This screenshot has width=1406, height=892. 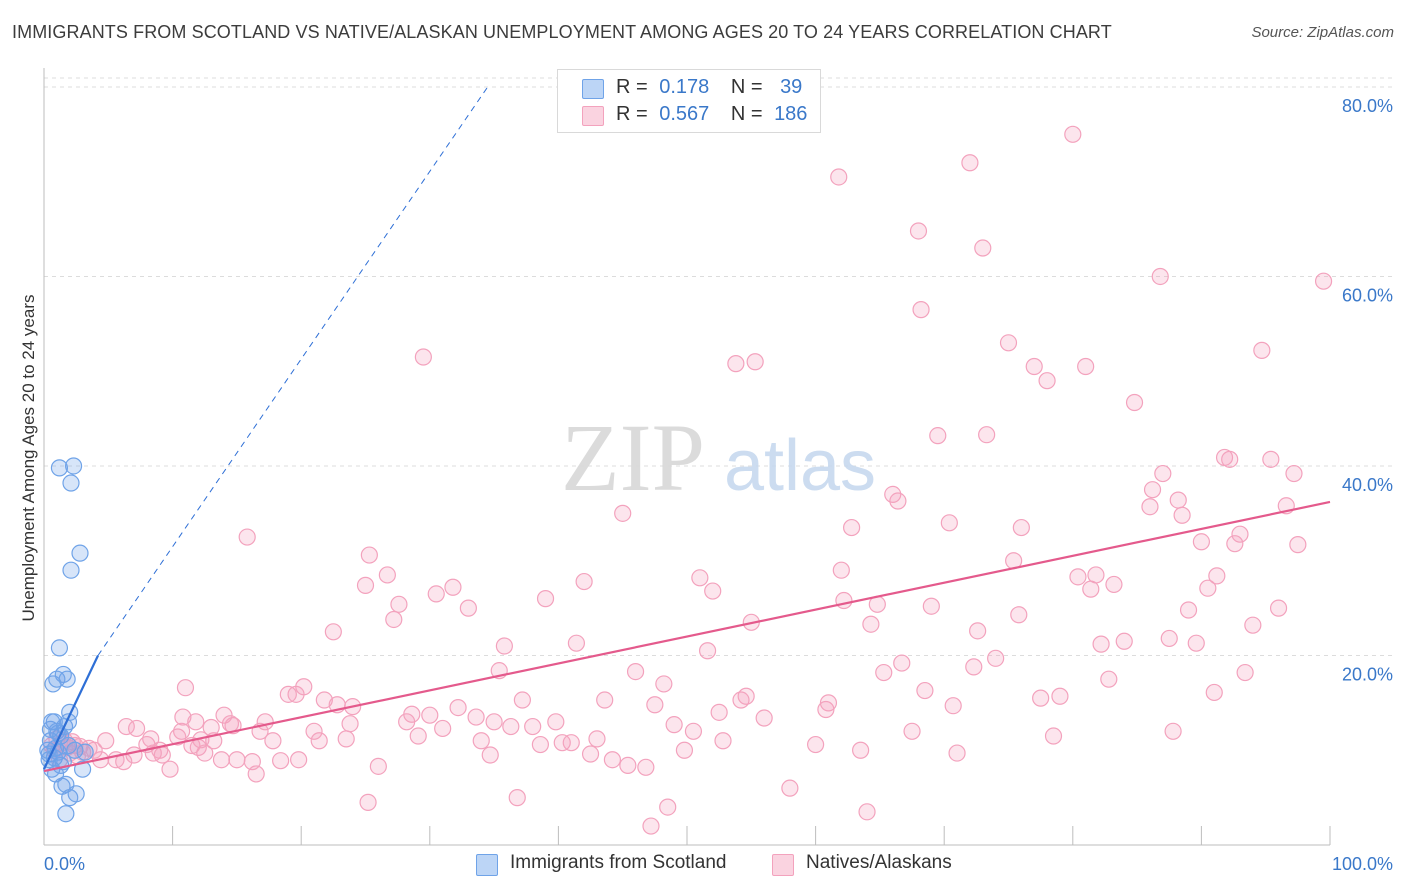 What do you see at coordinates (632, 114) in the screenshot?
I see `r-label: R =` at bounding box center [632, 114].